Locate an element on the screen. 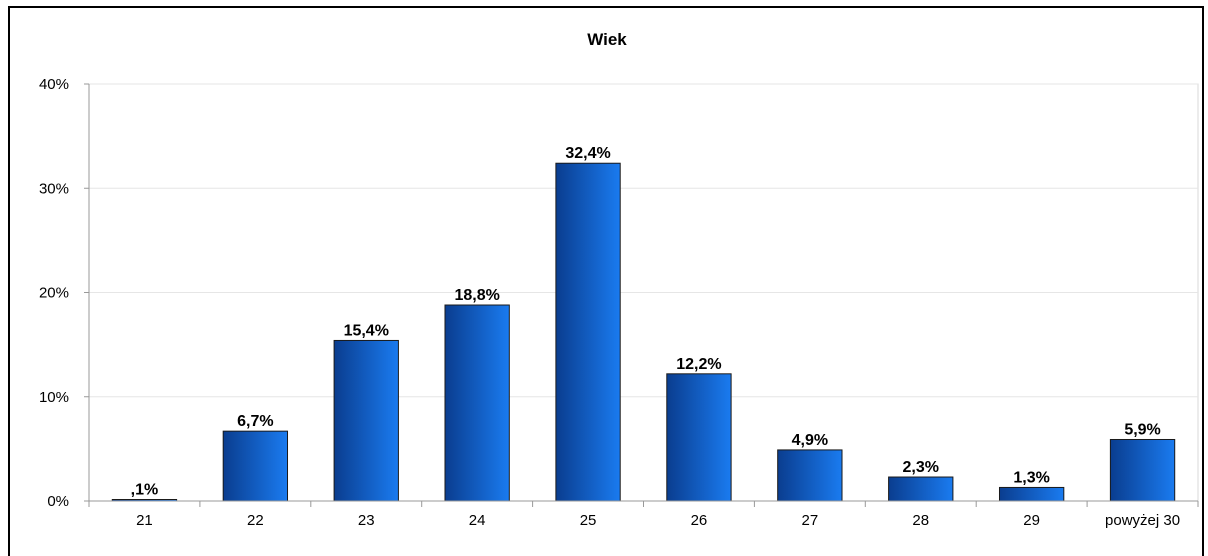  data-label: 15,4% is located at coordinates (366, 330).